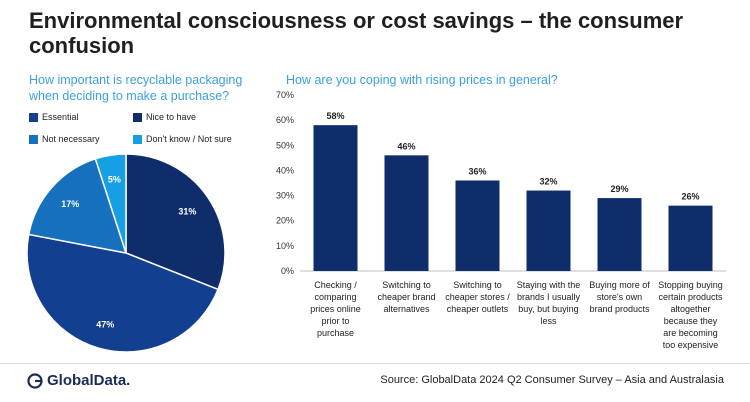 Image resolution: width=750 pixels, height=402 pixels. I want to click on legend-item-nice-to-have: Nice to have, so click(165, 117).